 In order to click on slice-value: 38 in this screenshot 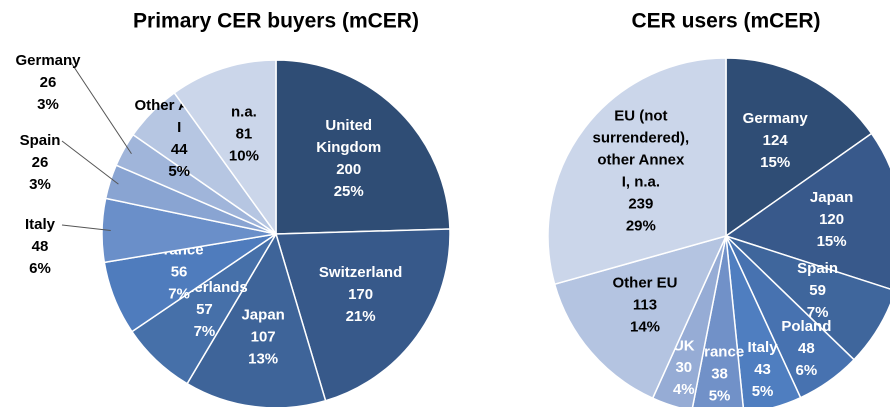, I will do `click(719, 374)`.